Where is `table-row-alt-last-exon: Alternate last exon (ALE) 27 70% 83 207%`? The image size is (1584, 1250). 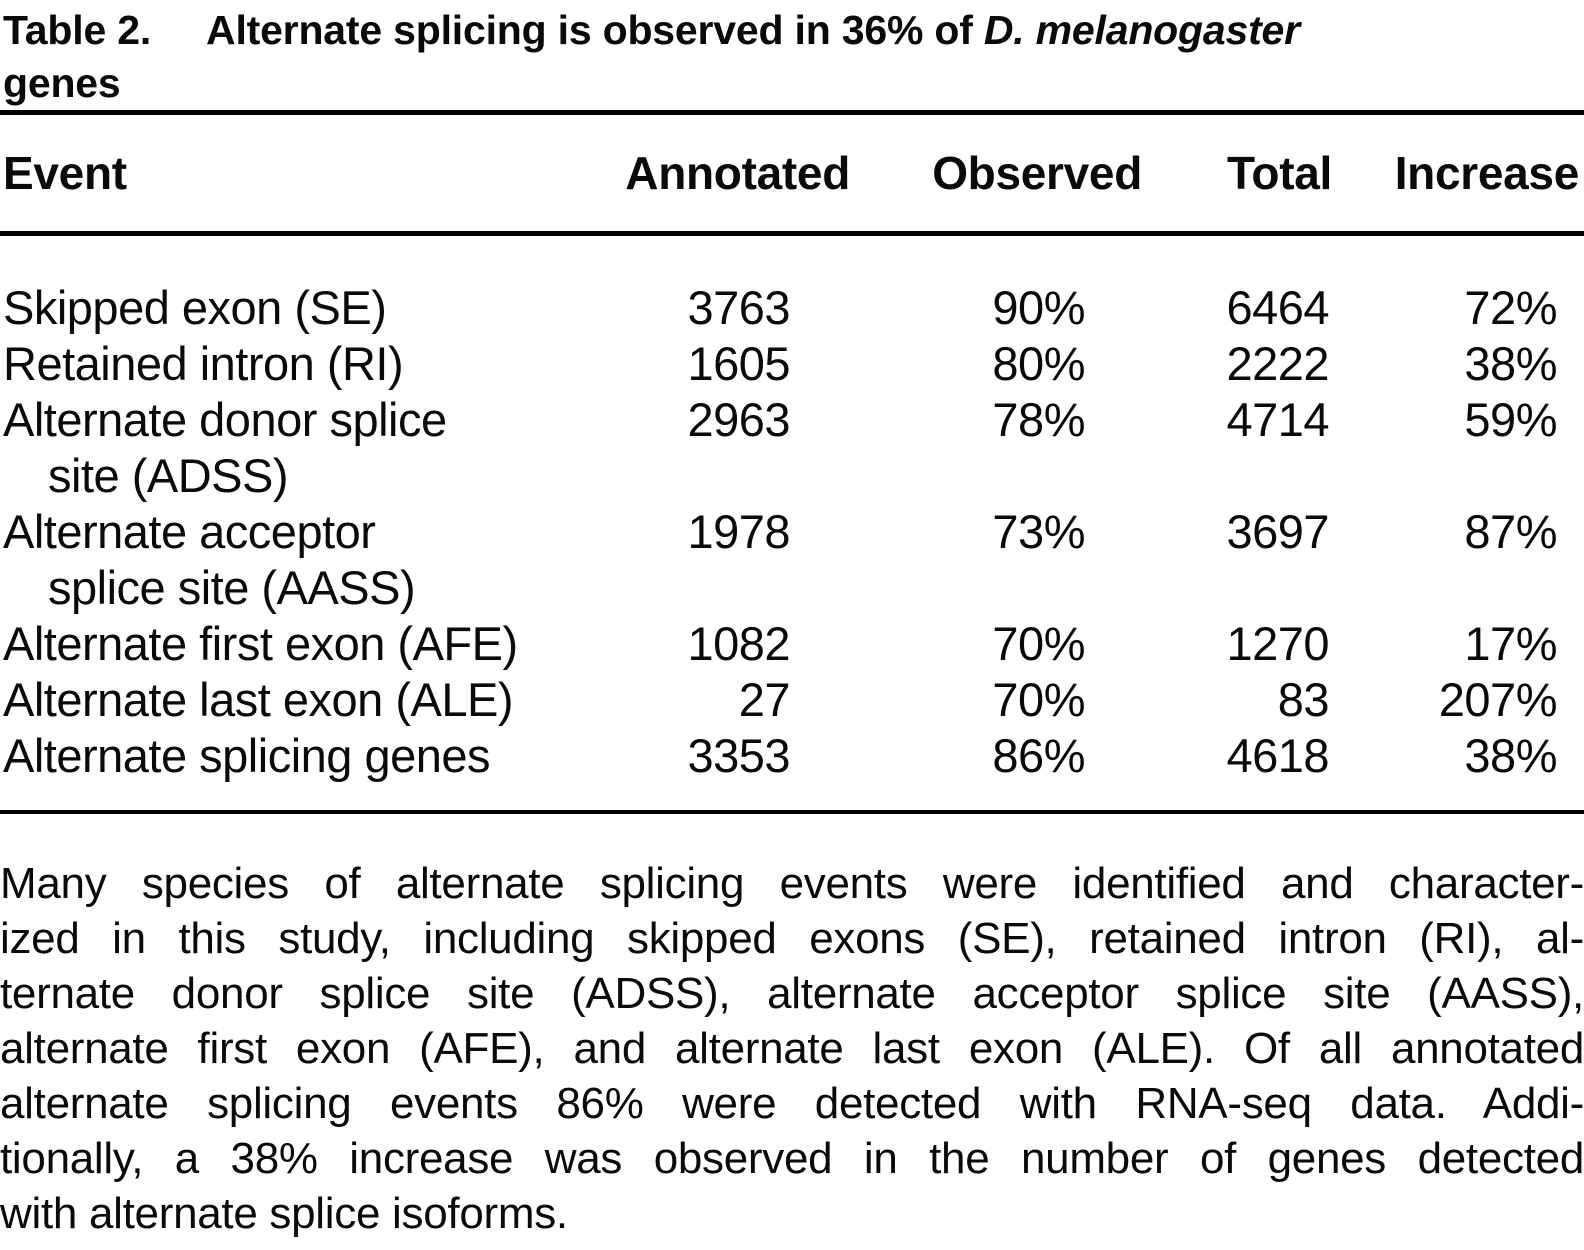
table-row-alt-last-exon: Alternate last exon (ALE) 27 70% 83 207% is located at coordinates (792, 700).